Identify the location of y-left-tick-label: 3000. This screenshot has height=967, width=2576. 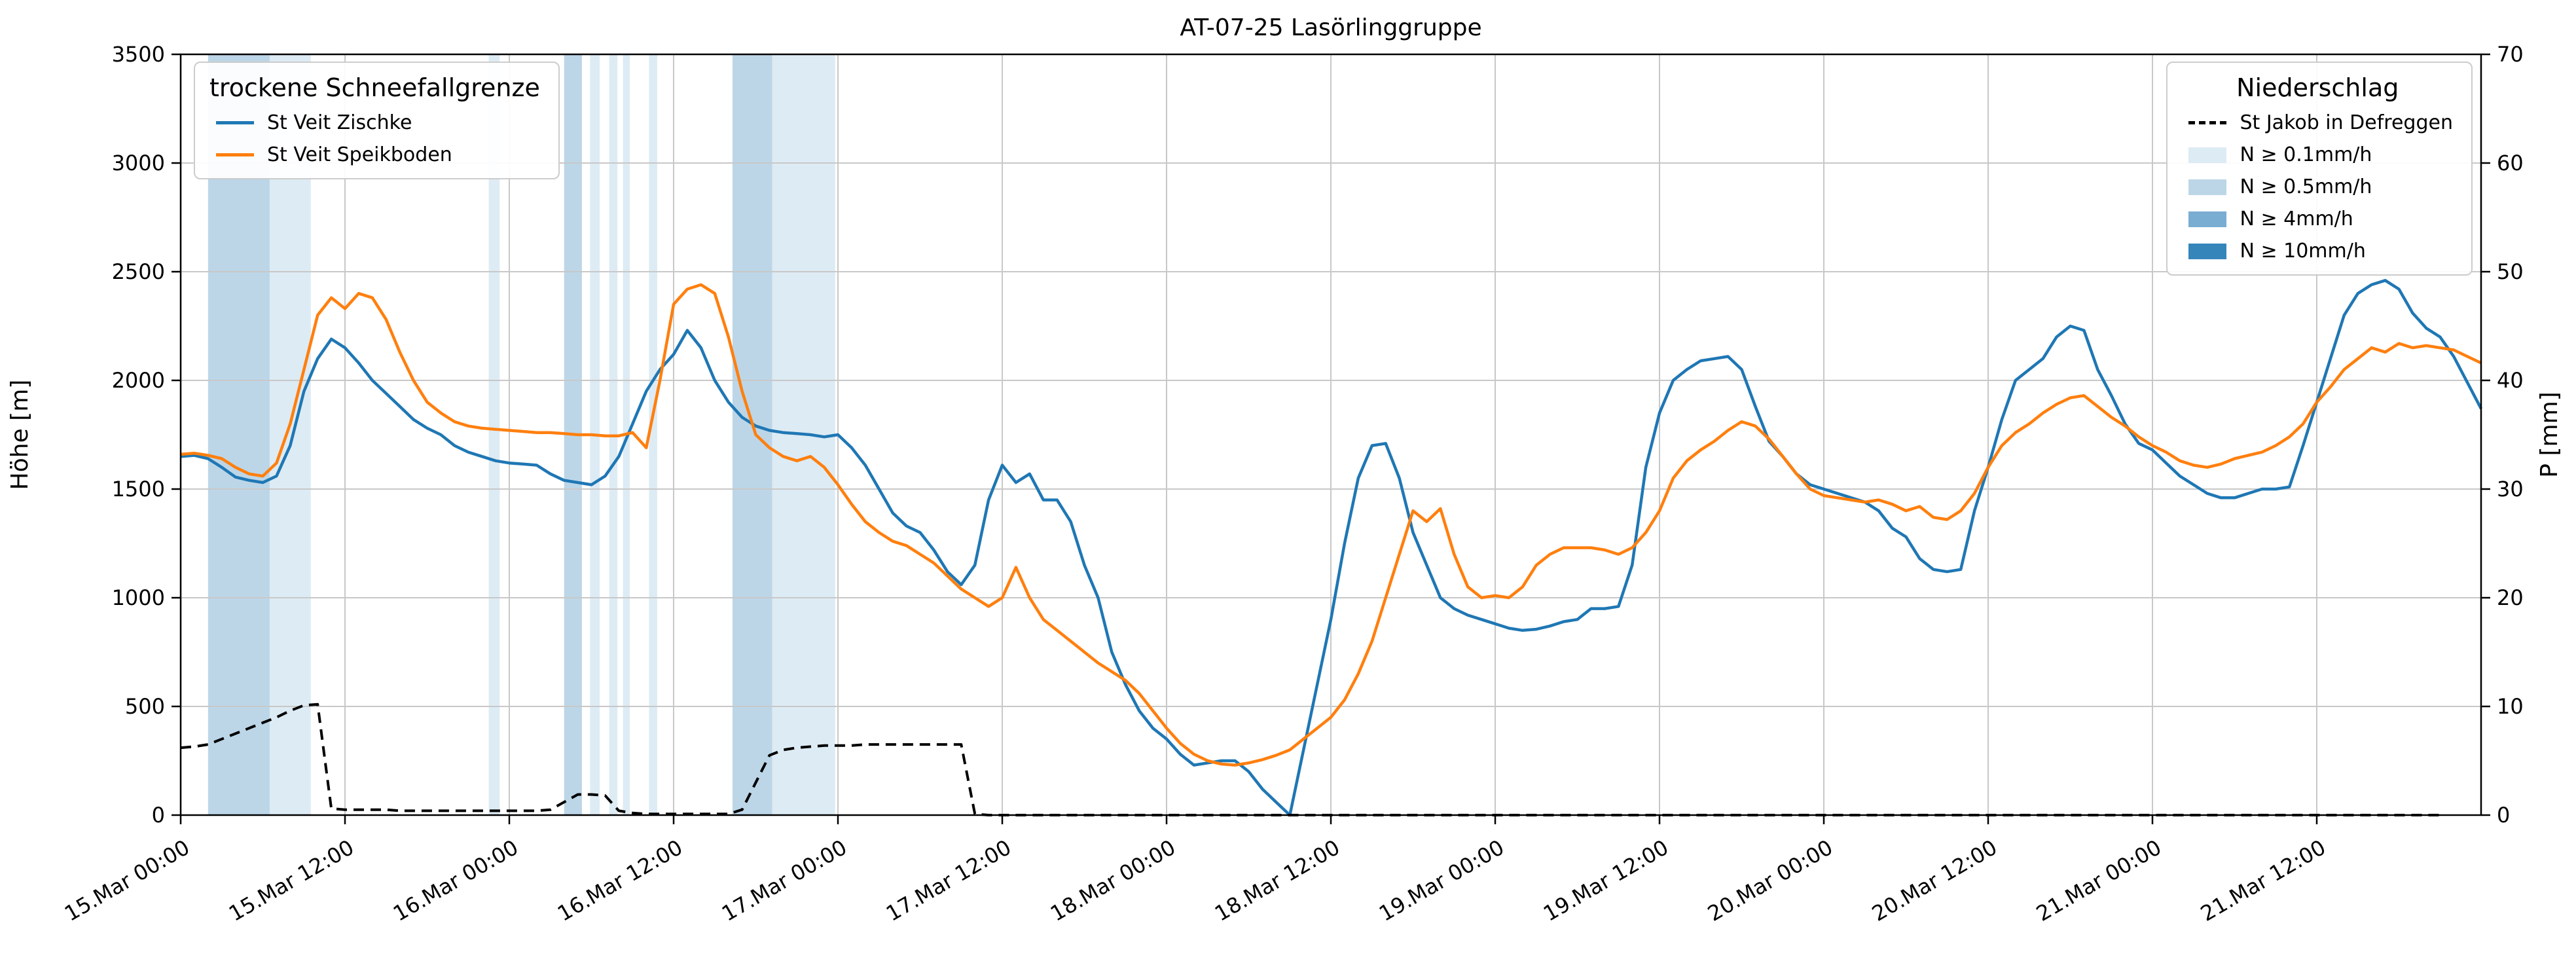
(138, 163).